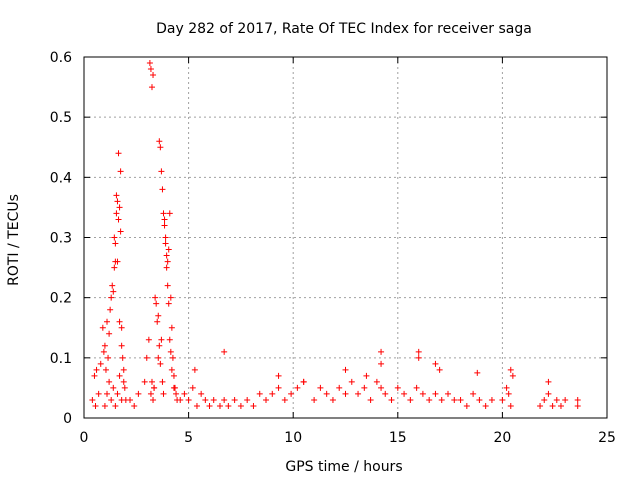 The height and width of the screenshot is (480, 640). Describe the element at coordinates (84, 438) in the screenshot. I see `x-tick-label: 0` at that location.